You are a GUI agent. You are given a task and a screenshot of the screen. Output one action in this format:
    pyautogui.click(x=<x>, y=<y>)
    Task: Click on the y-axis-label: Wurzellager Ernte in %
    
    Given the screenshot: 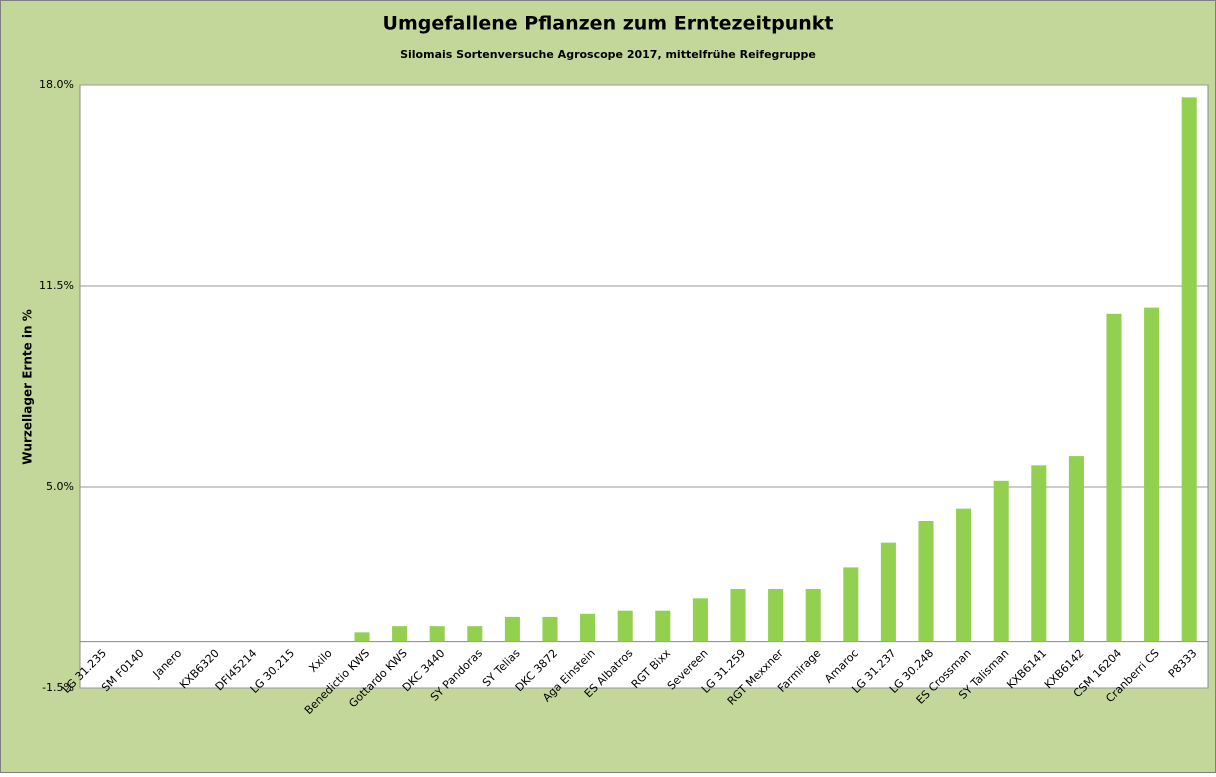 What is the action you would take?
    pyautogui.click(x=28, y=387)
    